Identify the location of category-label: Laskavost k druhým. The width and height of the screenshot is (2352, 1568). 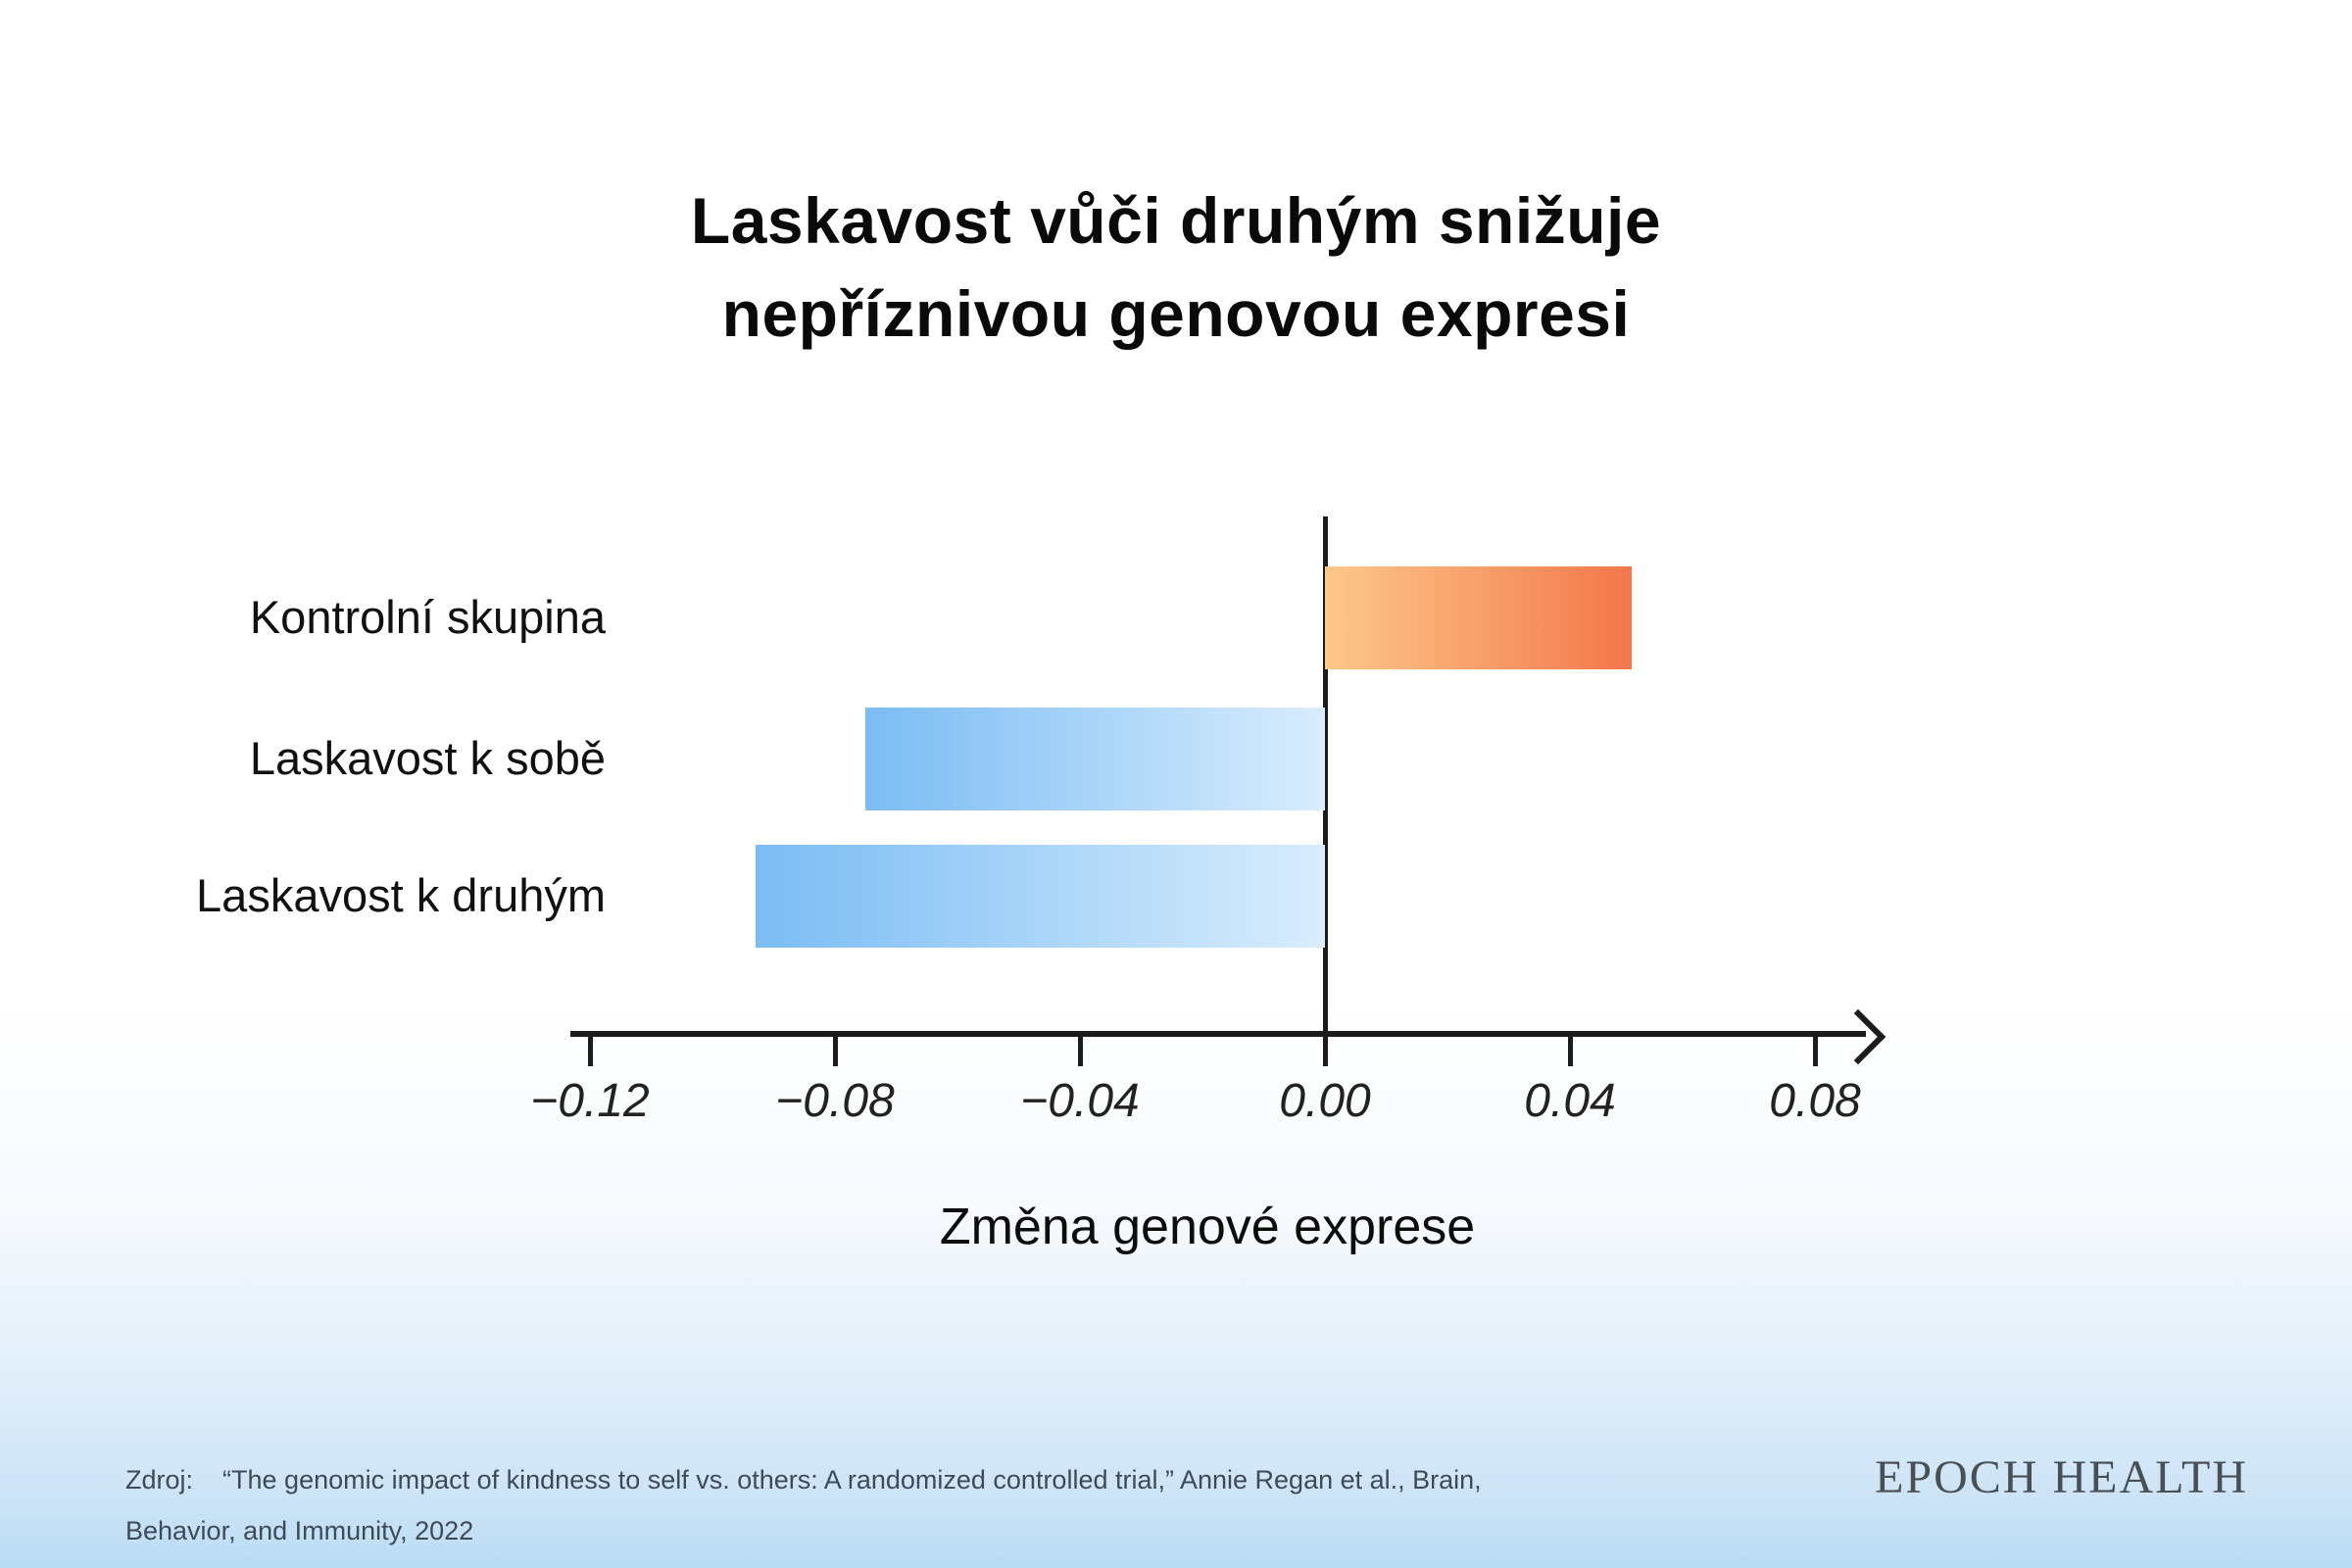
(401, 895).